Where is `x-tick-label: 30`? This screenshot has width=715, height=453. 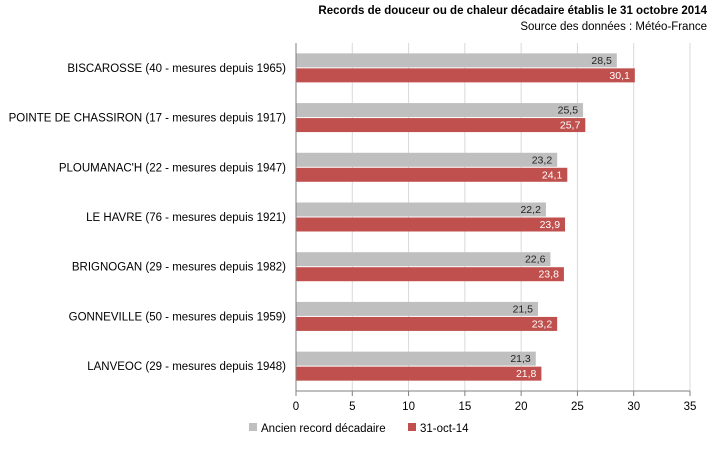
x-tick-label: 30 is located at coordinates (633, 407).